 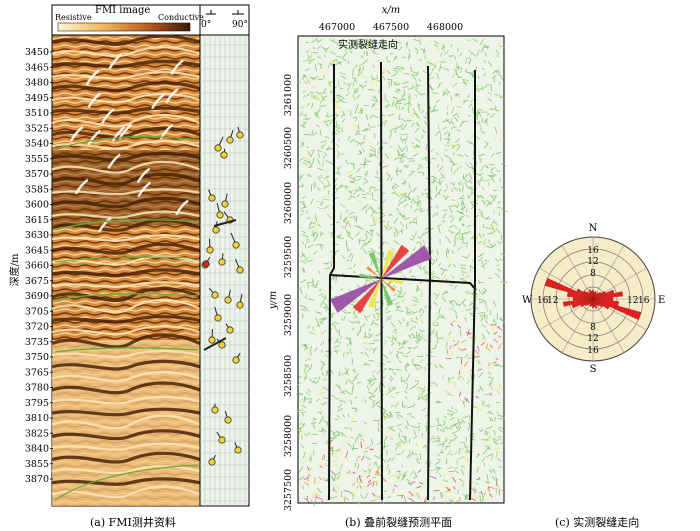 What do you see at coordinates (181, 17) in the screenshot?
I see `conductive-label: Conductive` at bounding box center [181, 17].